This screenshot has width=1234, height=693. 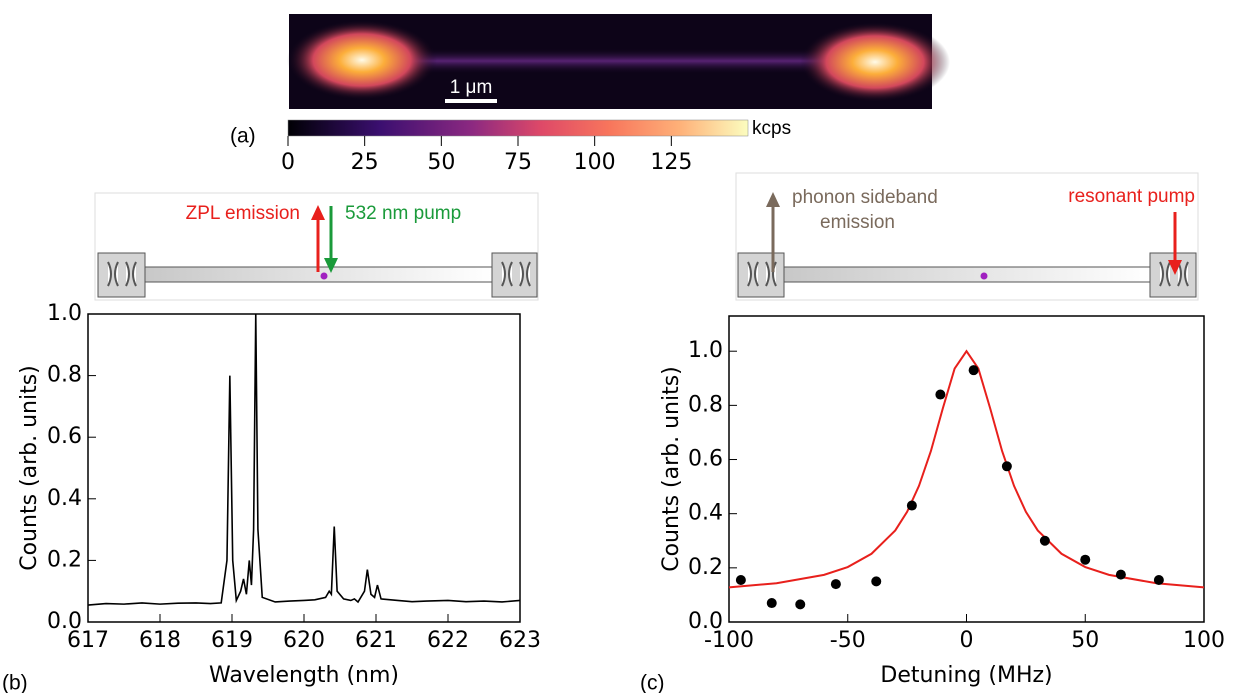 What do you see at coordinates (848, 640) in the screenshot?
I see `x-tick-label: -50` at bounding box center [848, 640].